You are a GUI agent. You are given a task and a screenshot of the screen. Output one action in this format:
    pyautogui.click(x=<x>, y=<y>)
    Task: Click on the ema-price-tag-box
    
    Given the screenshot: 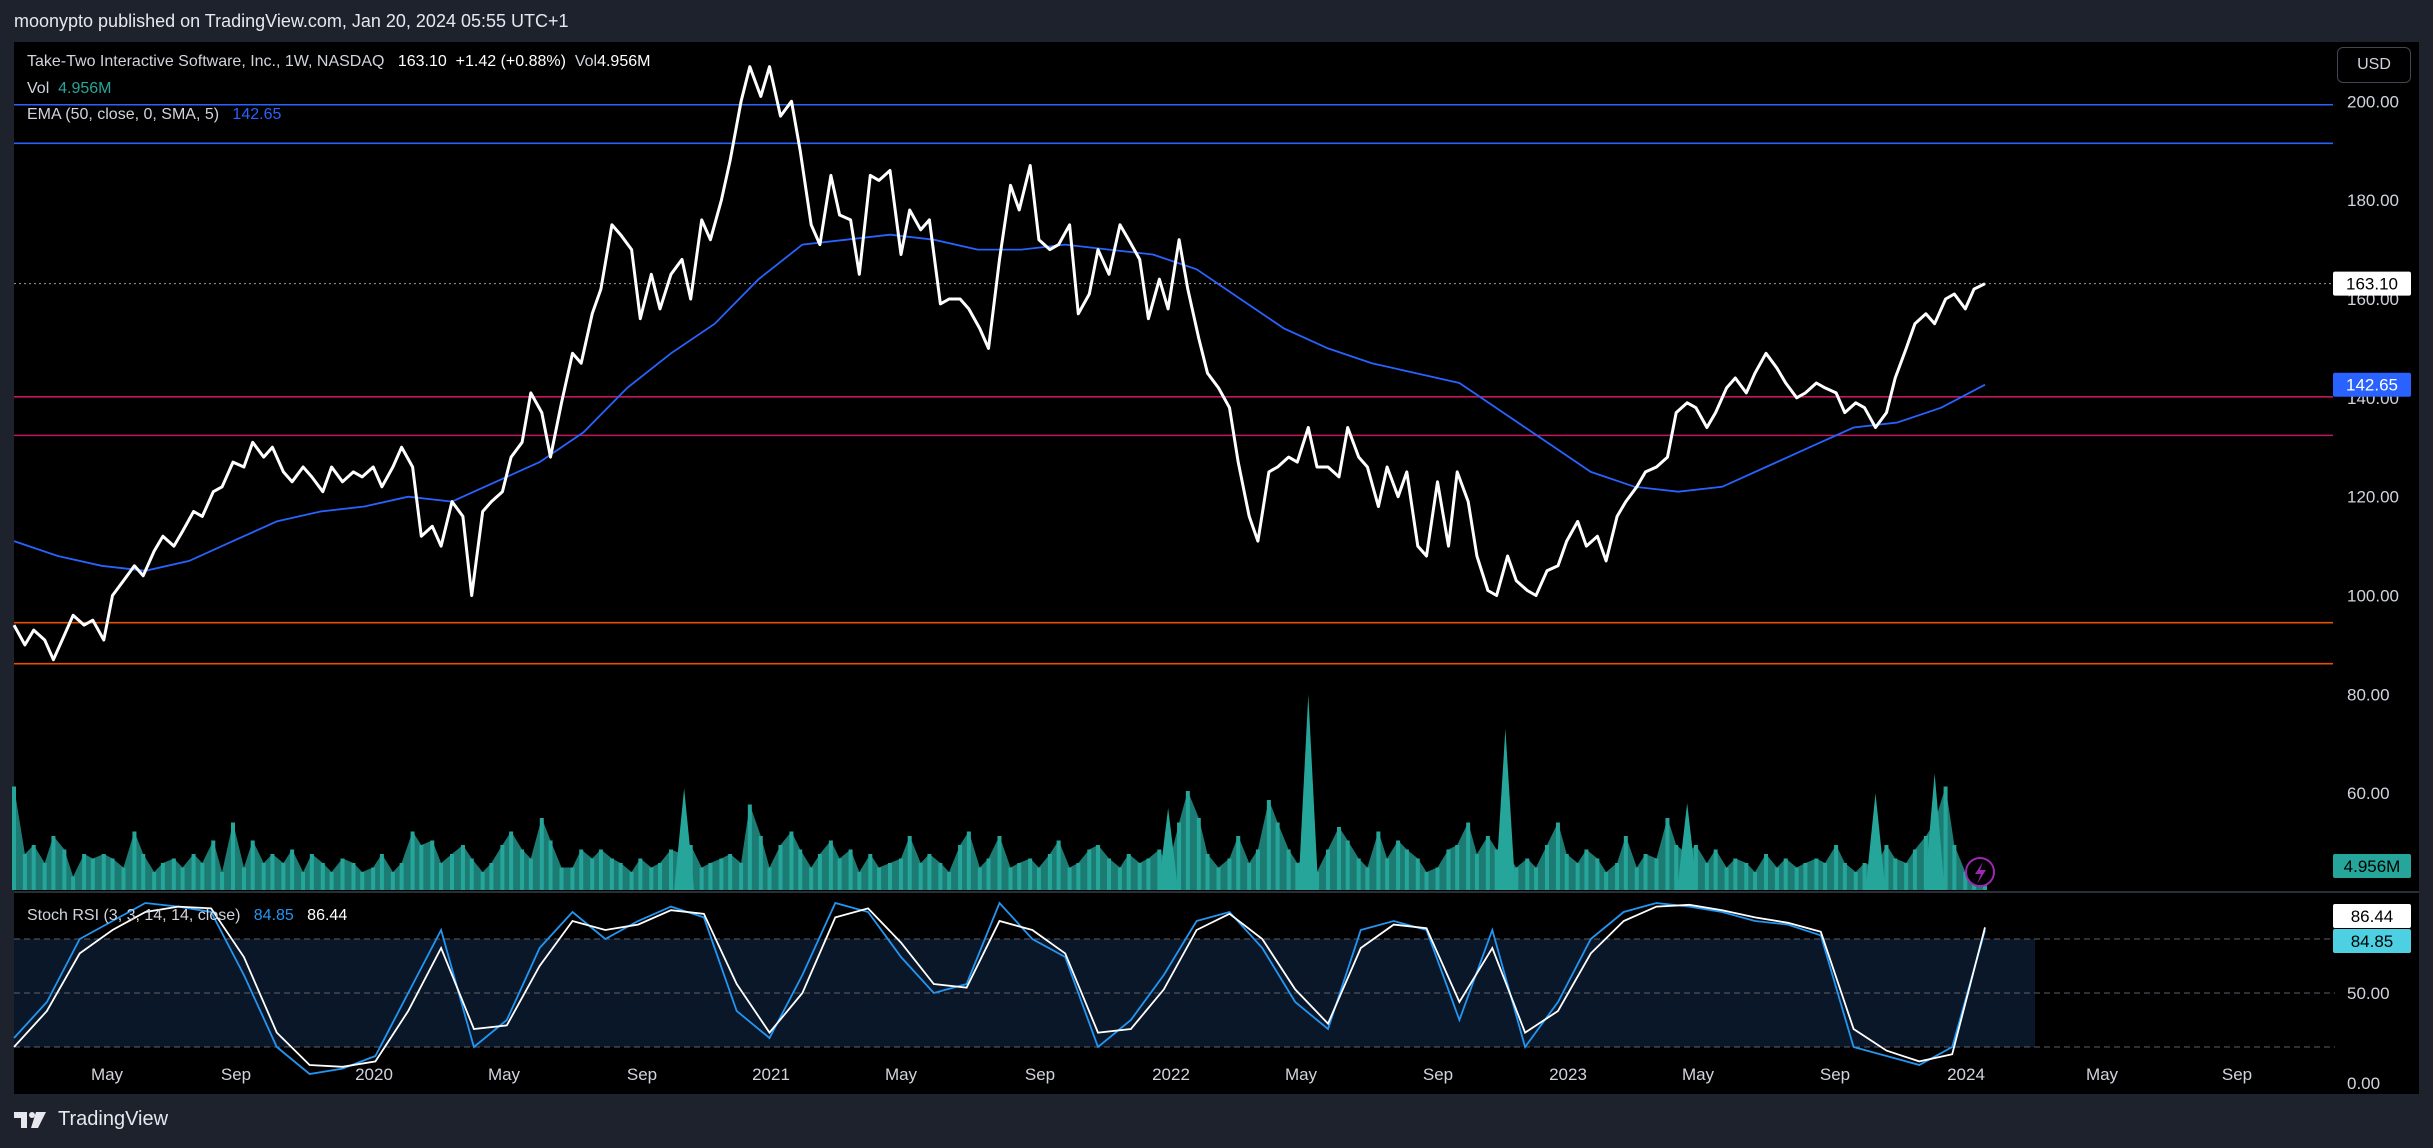 What is the action you would take?
    pyautogui.click(x=2372, y=384)
    